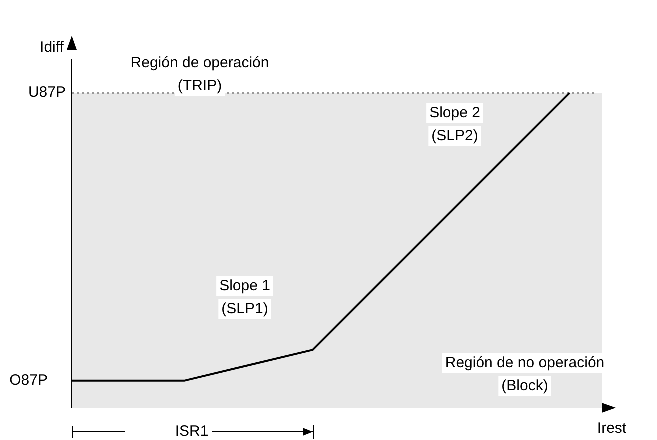 The width and height of the screenshot is (657, 440). I want to click on x-axis-title: Irest, so click(612, 429).